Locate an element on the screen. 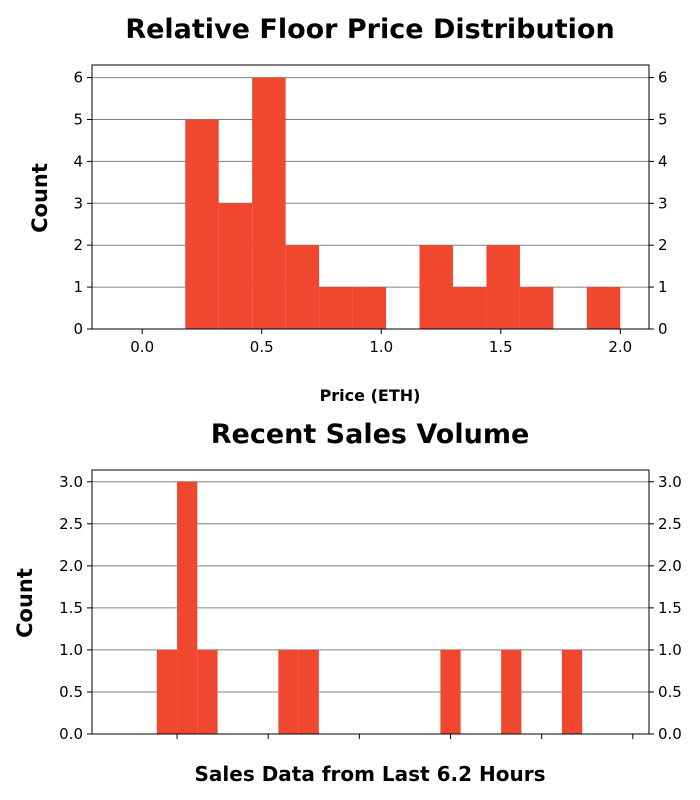  y-tick-label-right: 5 is located at coordinates (663, 119).